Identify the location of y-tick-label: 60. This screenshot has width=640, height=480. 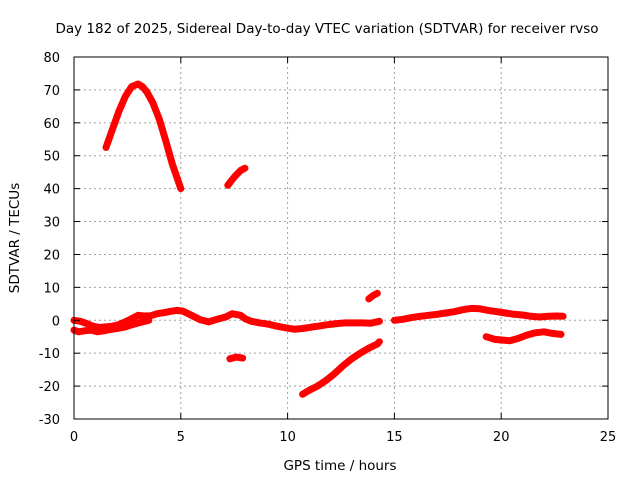
(51, 124).